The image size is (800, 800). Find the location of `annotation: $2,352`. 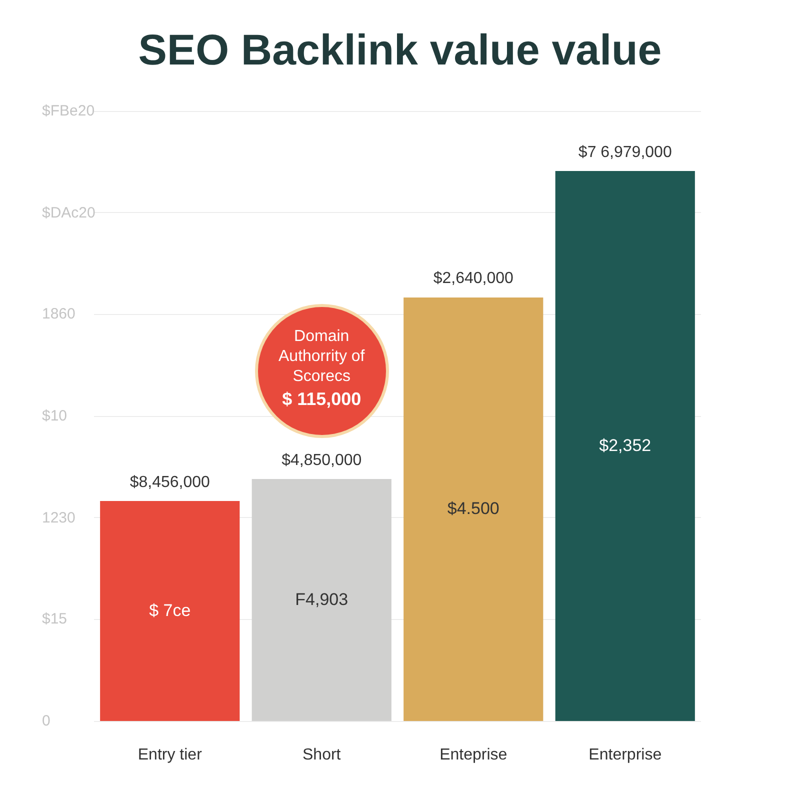

annotation: $2,352 is located at coordinates (625, 446).